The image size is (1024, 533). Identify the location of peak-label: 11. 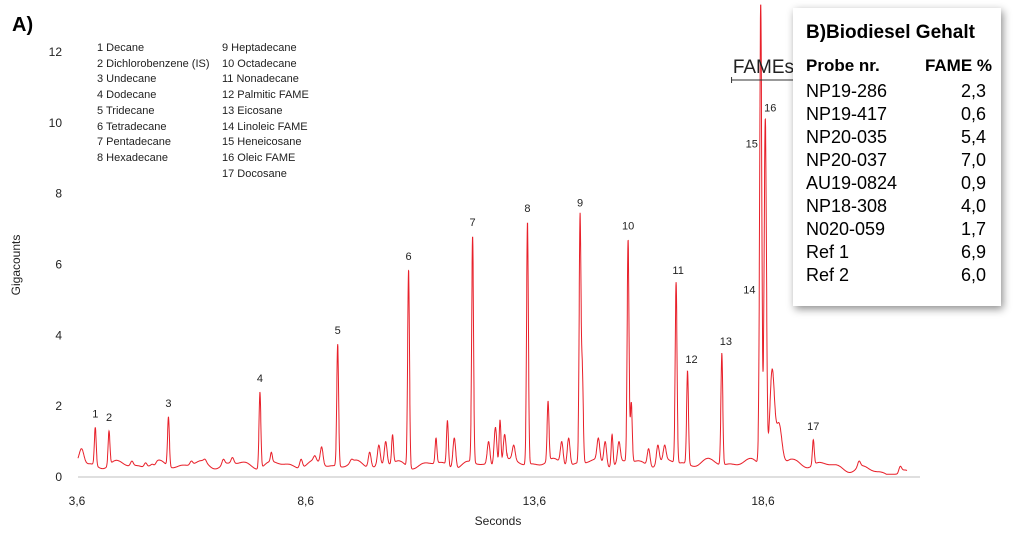
(677, 271).